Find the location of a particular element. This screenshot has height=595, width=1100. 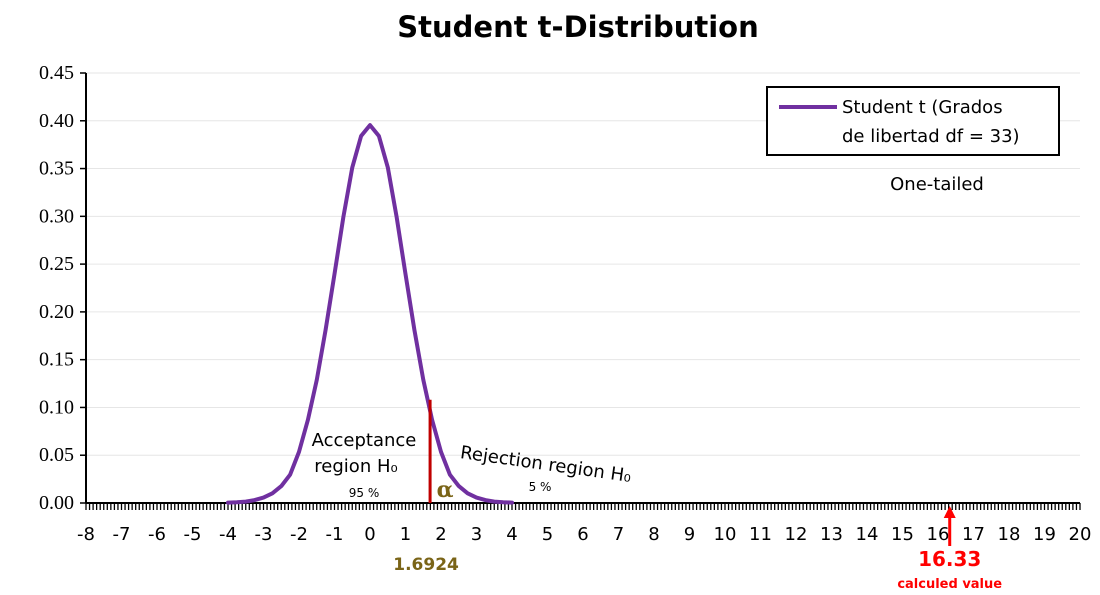

x-tick-label: 17 is located at coordinates (973, 534).